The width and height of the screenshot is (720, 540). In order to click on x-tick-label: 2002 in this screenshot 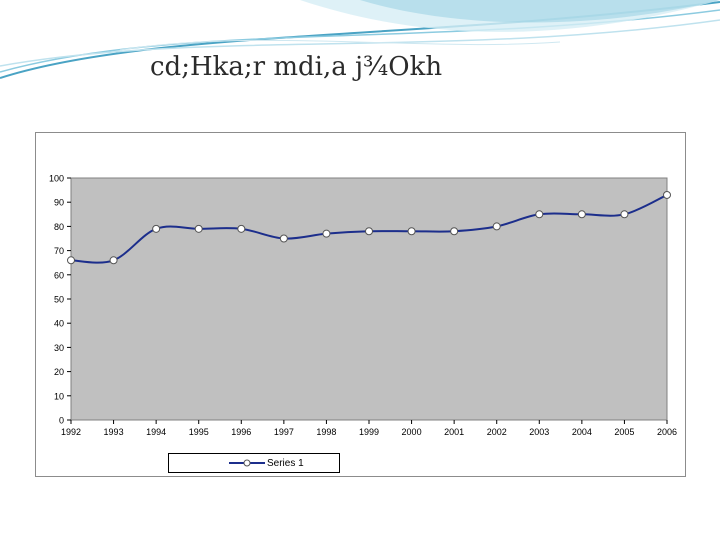, I will do `click(497, 432)`.